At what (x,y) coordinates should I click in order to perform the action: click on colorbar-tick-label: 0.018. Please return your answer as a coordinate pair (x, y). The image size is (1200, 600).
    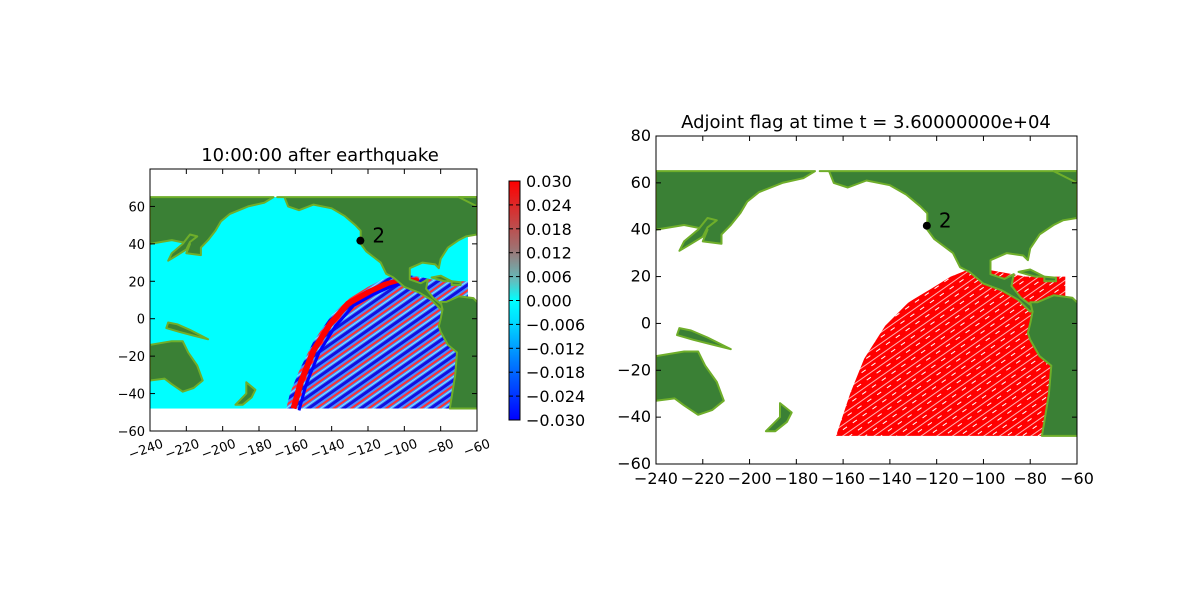
    Looking at the image, I should click on (549, 229).